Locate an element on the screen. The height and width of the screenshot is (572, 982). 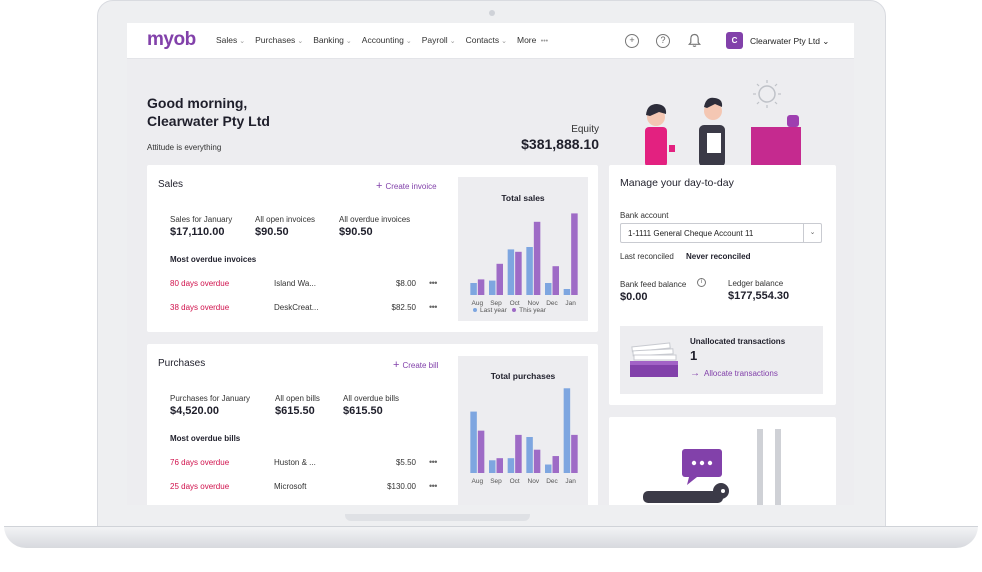
menu-accounting: Accounting ⌄ is located at coordinates (386, 40).